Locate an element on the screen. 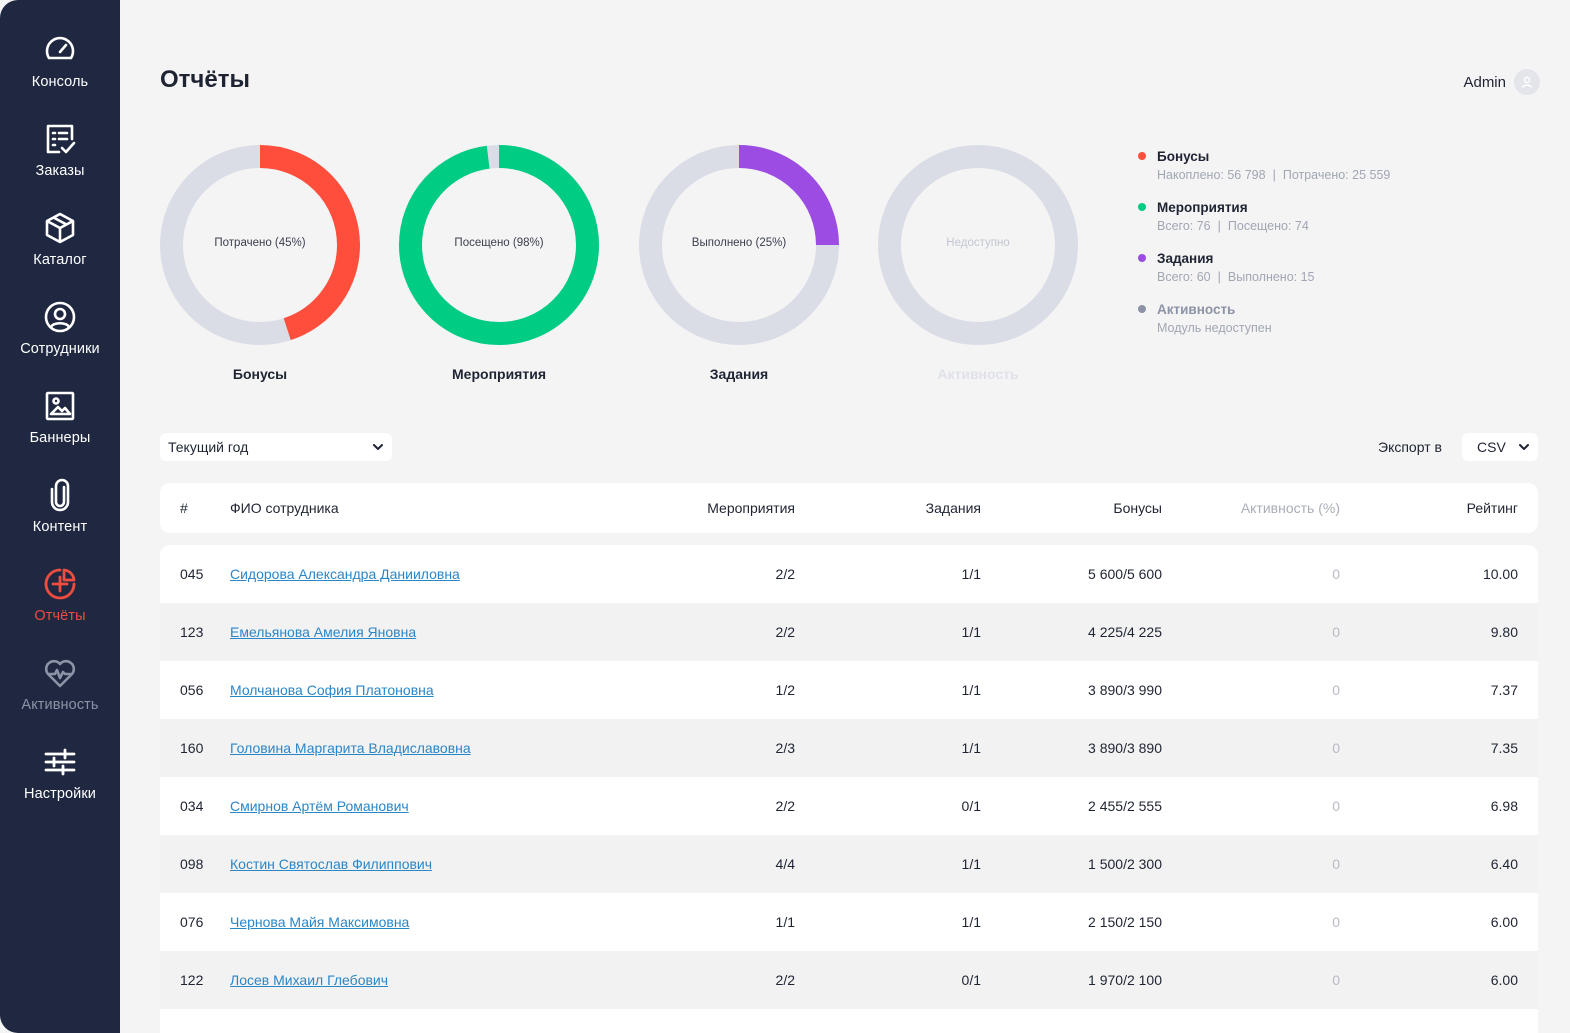 This screenshot has width=1570, height=1033. heart-pulse-icon is located at coordinates (60, 673).